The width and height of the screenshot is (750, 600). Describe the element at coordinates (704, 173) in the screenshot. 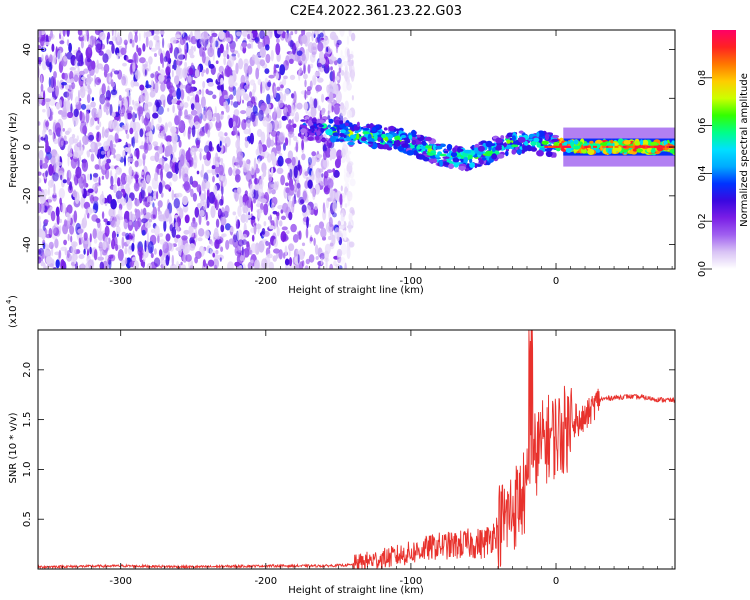

I see `colorbar-ticks: 0.0 0.2 0.4 0.6 0.8` at that location.